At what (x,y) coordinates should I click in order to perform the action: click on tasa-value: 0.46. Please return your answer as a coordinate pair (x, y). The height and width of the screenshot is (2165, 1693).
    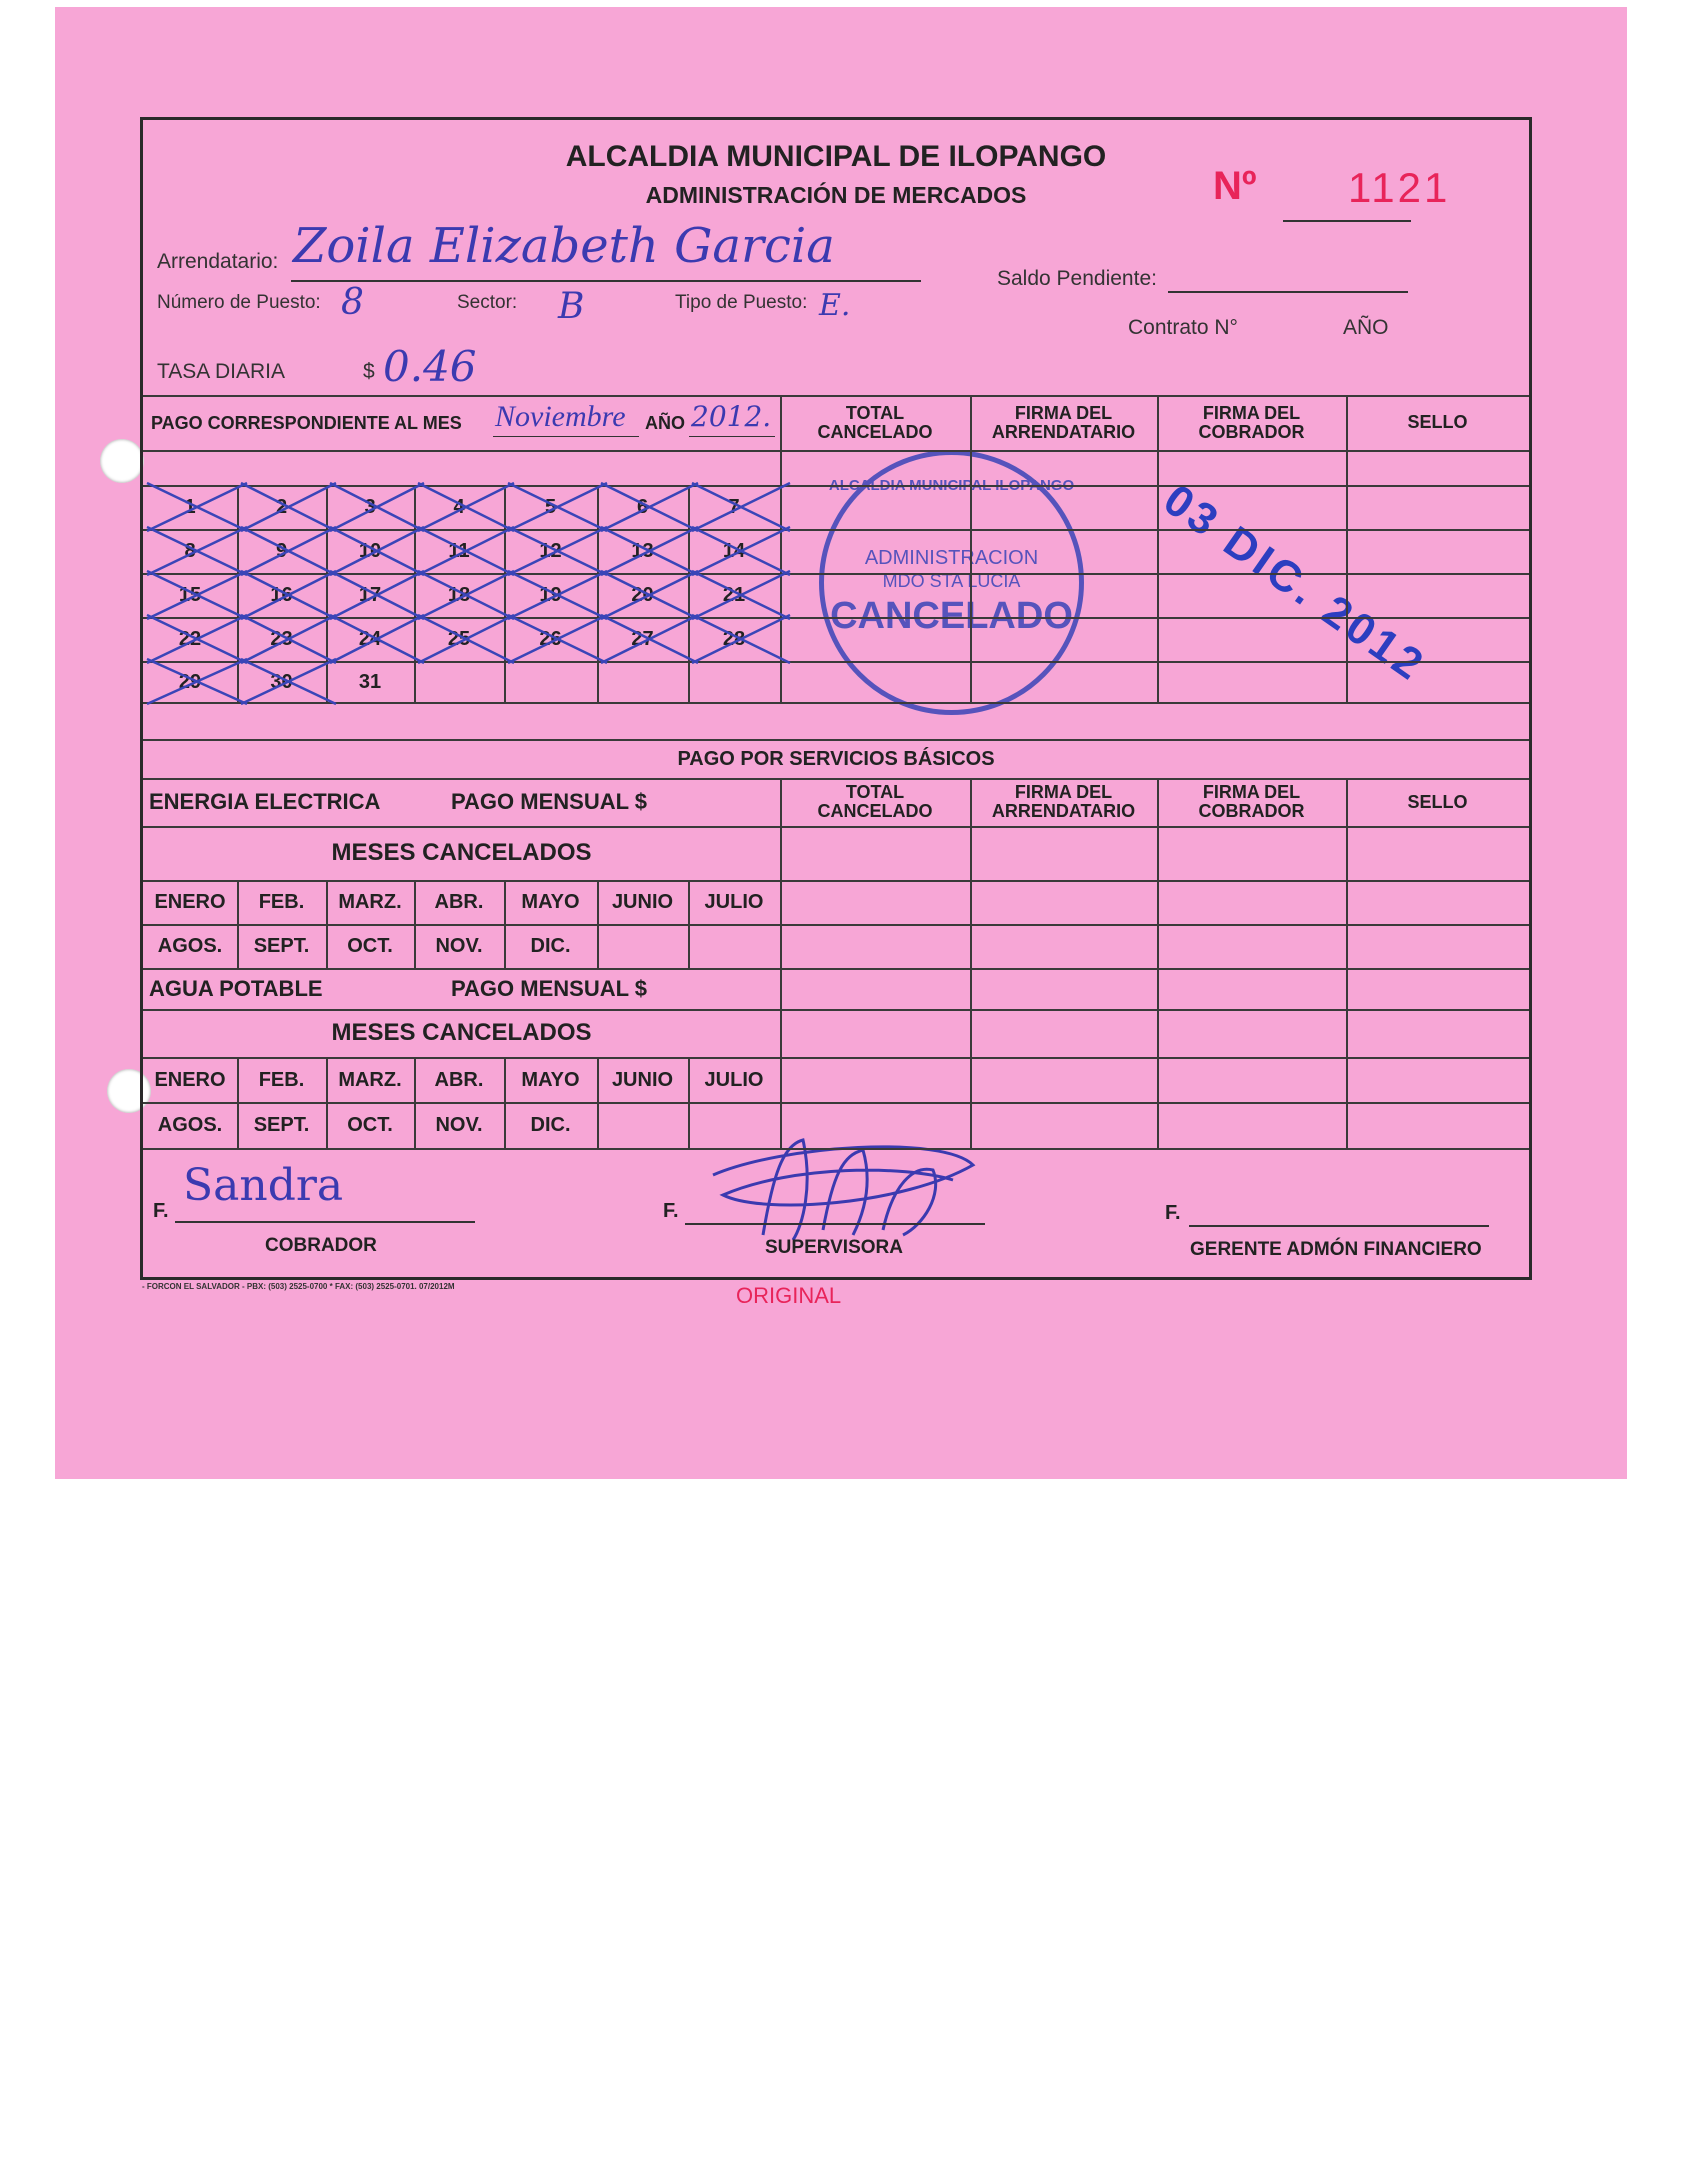
    Looking at the image, I should click on (430, 366).